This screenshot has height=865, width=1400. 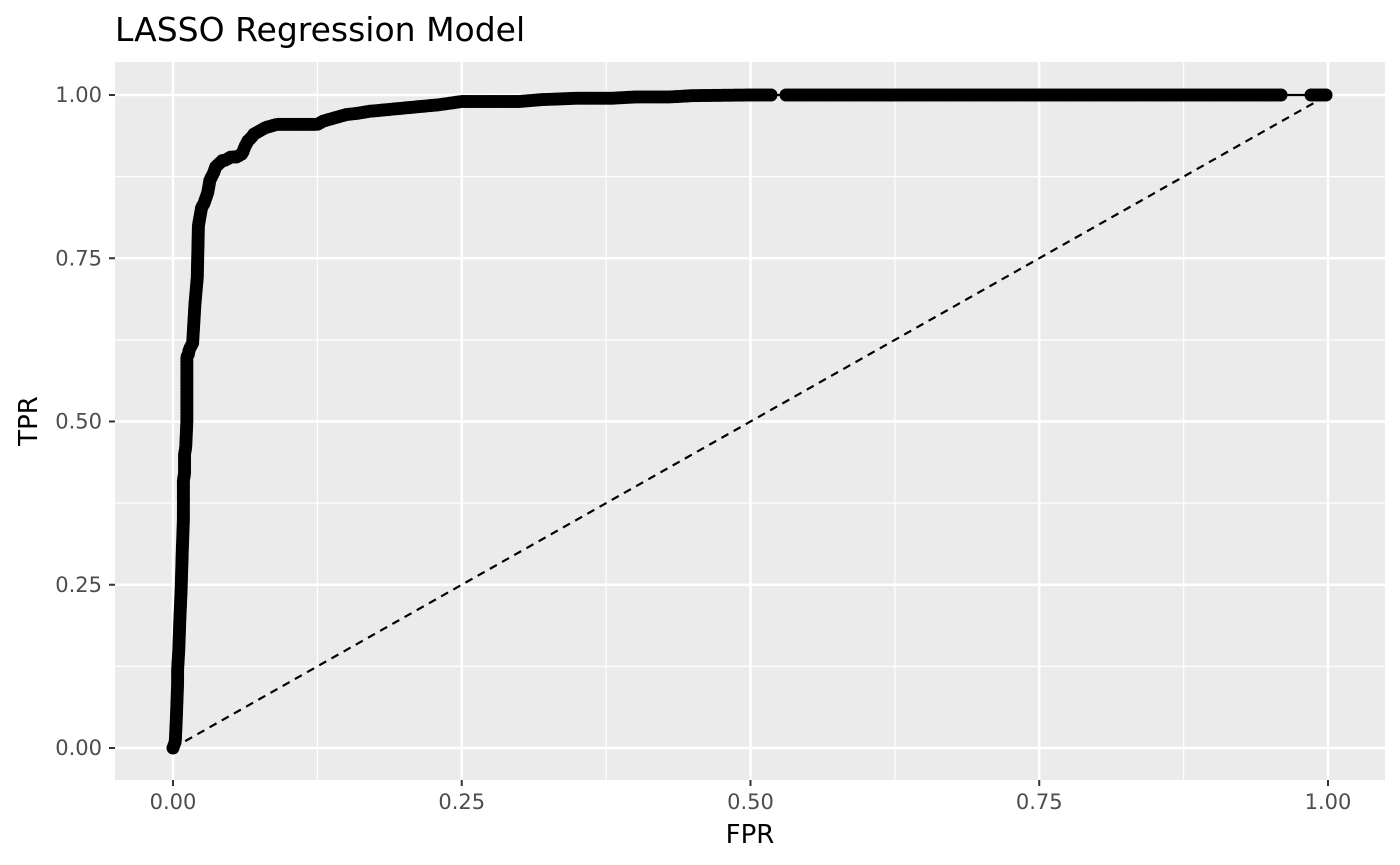 I want to click on x-tick-label: 0.00, so click(x=173, y=802).